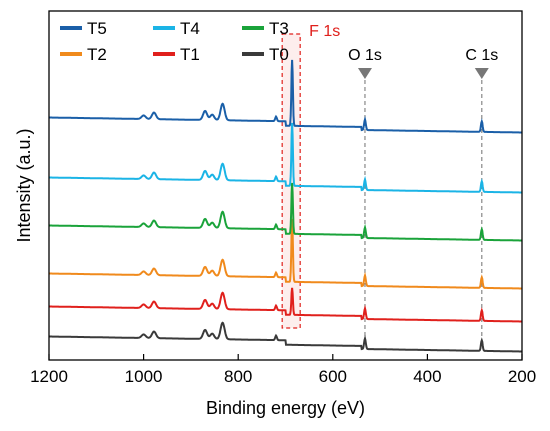 Image resolution: width=550 pixels, height=431 pixels. I want to click on x-tick-label: 600, so click(333, 376).